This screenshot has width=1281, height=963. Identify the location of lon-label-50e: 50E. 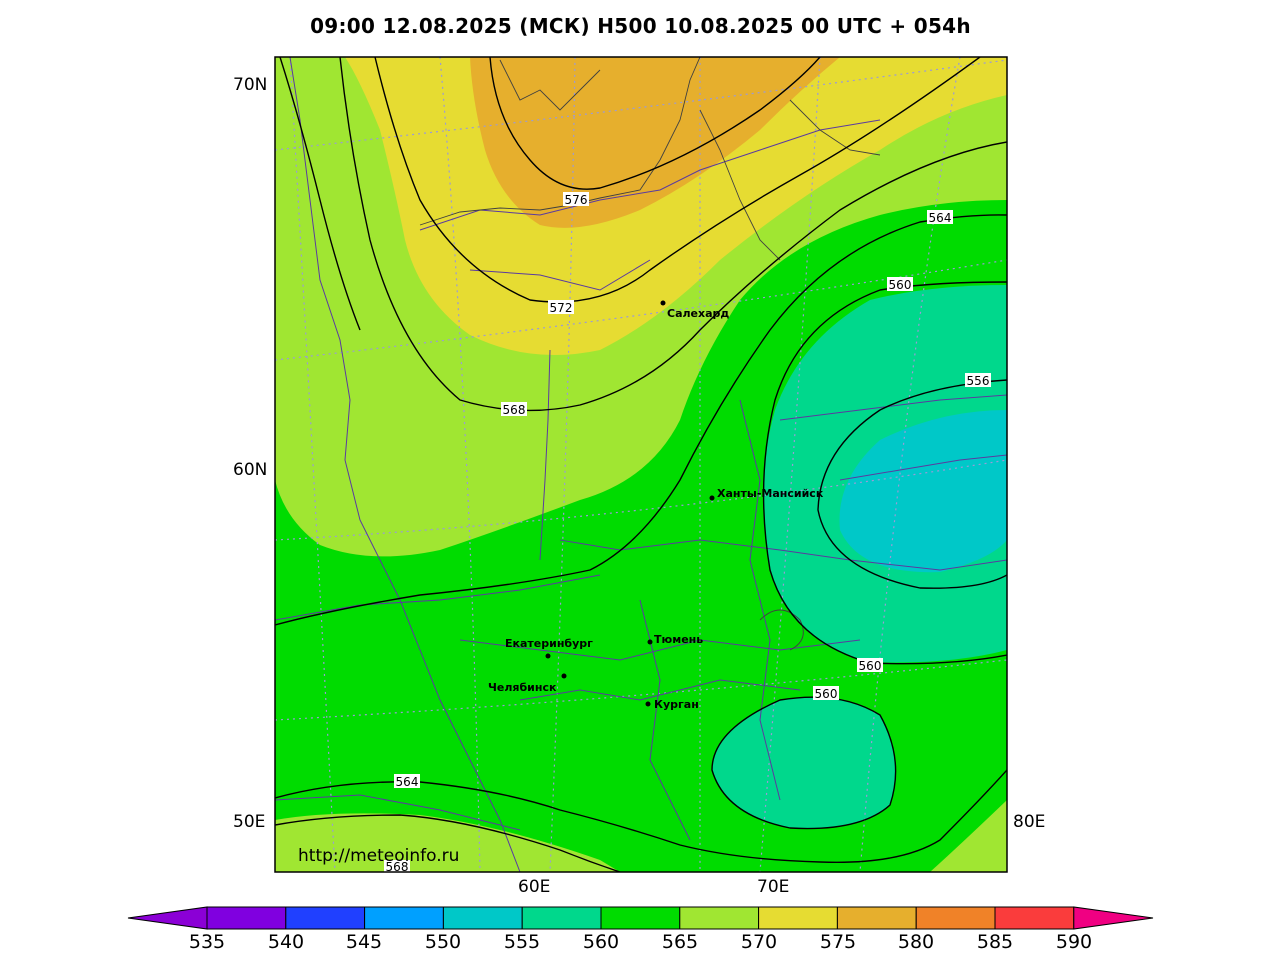
(249, 822).